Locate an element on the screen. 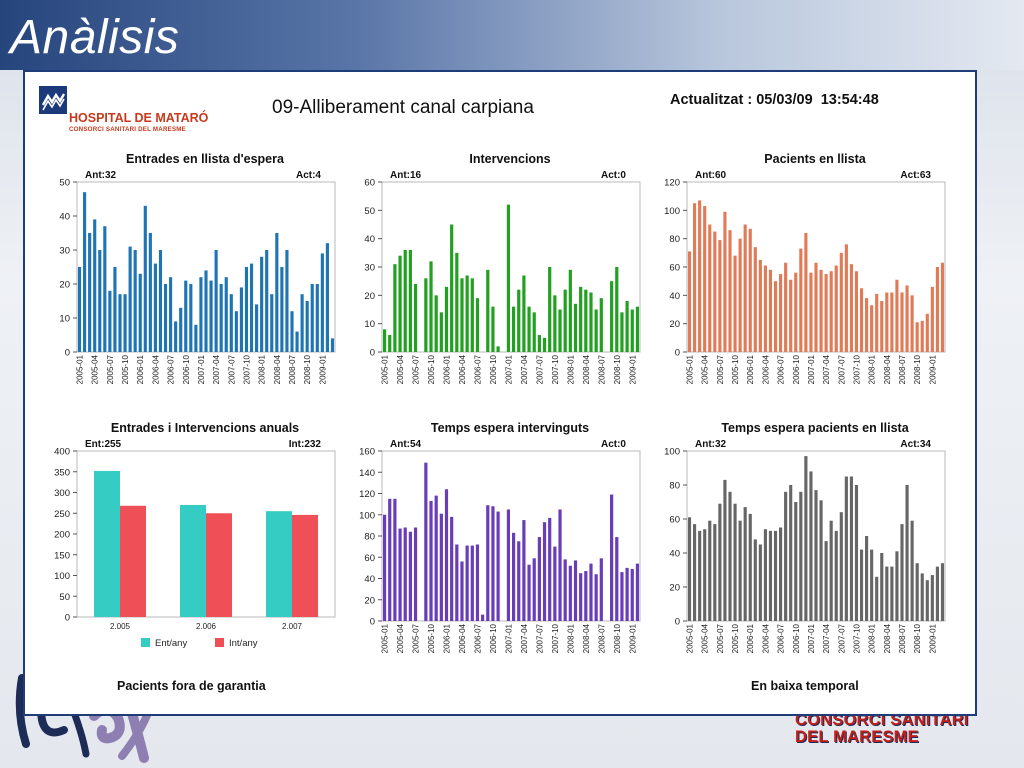 This screenshot has width=1024, height=768. x-tick-label: 2005-07 is located at coordinates (110, 369).